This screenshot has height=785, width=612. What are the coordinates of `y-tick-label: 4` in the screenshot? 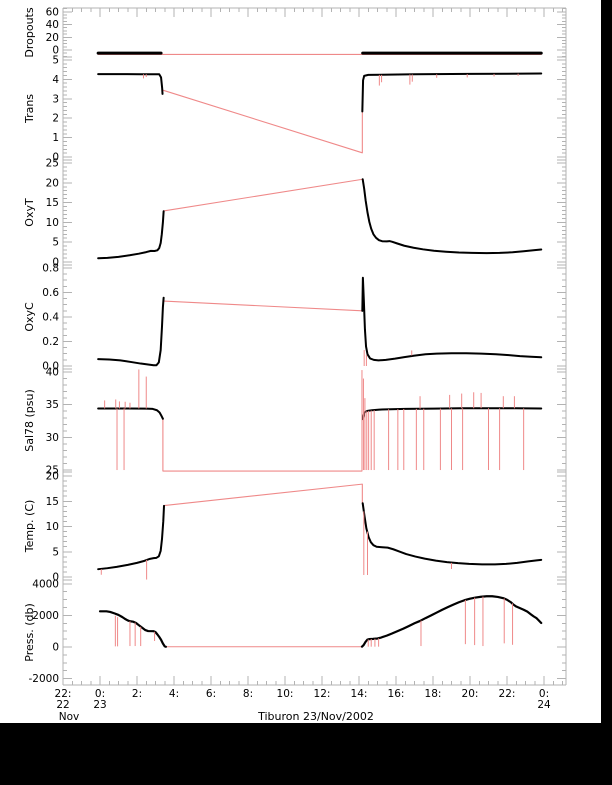 It's located at (55, 80).